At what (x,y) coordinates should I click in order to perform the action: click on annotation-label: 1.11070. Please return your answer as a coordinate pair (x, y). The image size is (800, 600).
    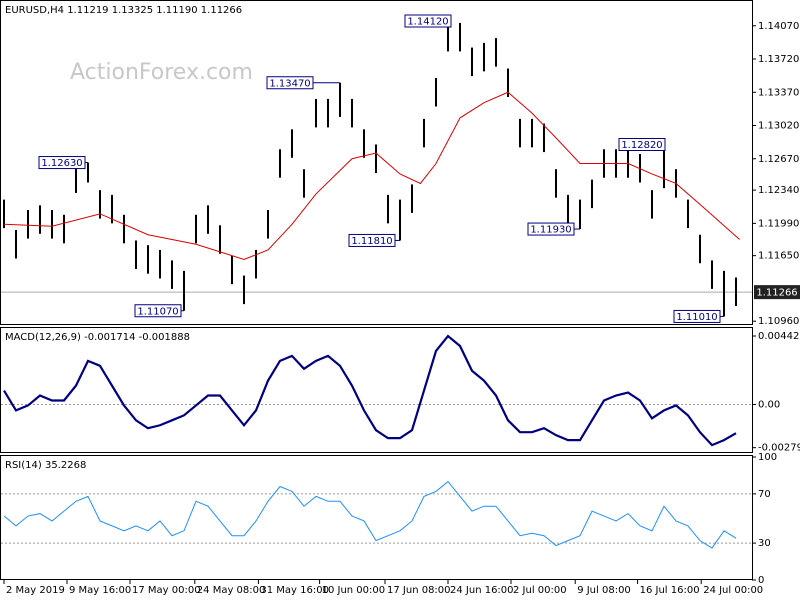
    Looking at the image, I should click on (157, 311).